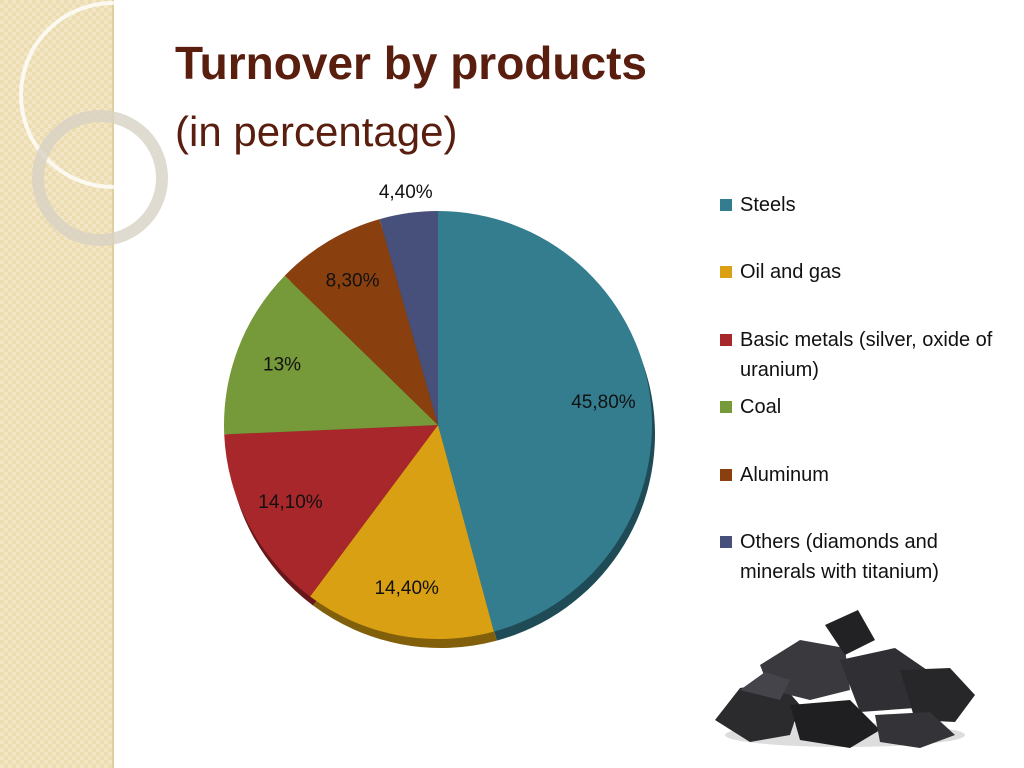 The width and height of the screenshot is (1024, 768). I want to click on legend-item: Basic metals (silver, oxide of uranium), so click(860, 355).